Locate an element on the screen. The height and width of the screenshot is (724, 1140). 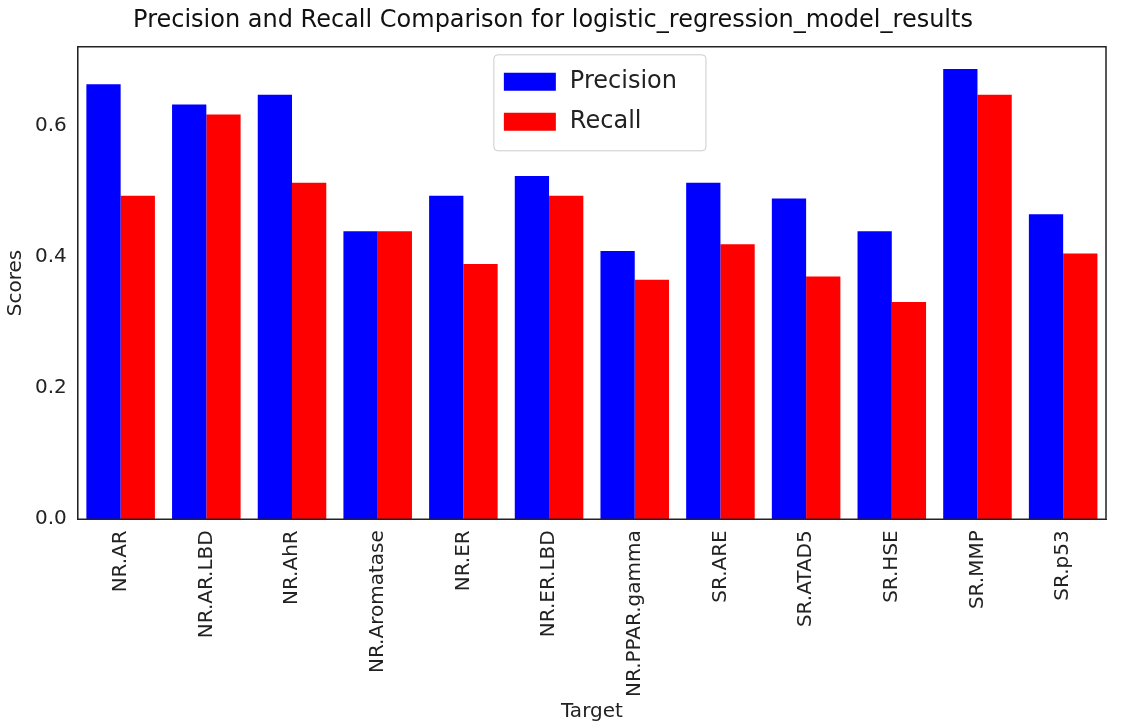
x-tick-label: NR.AhR is located at coordinates (290, 568).